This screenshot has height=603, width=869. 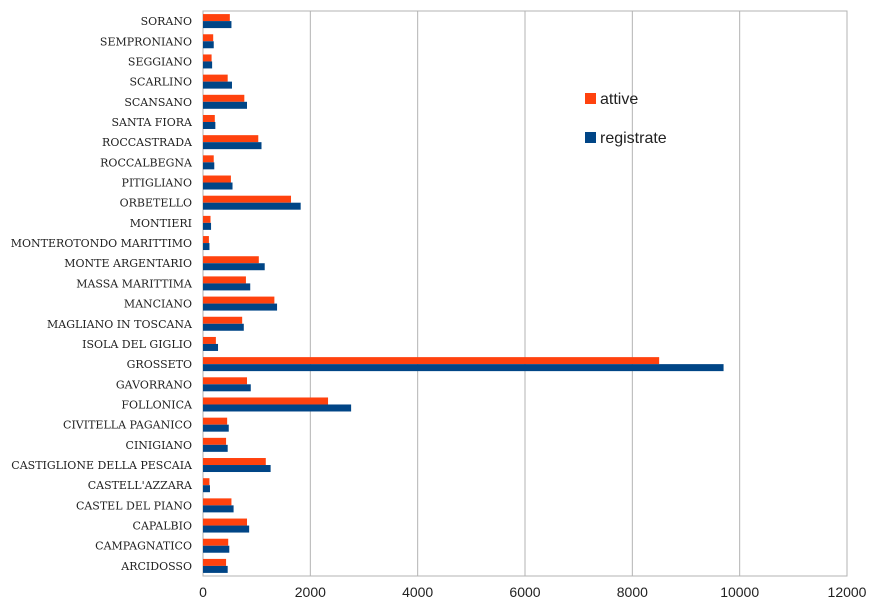 What do you see at coordinates (102, 465) in the screenshot?
I see `category-label: CASTIGLIONE DELLA PESCAIA` at bounding box center [102, 465].